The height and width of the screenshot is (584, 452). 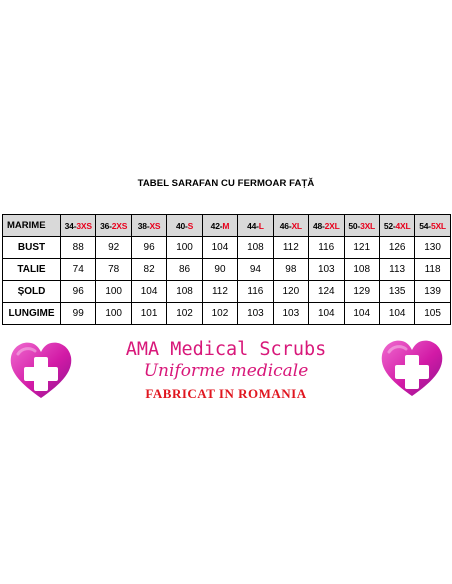 I want to click on table-cell: 135, so click(x=397, y=291).